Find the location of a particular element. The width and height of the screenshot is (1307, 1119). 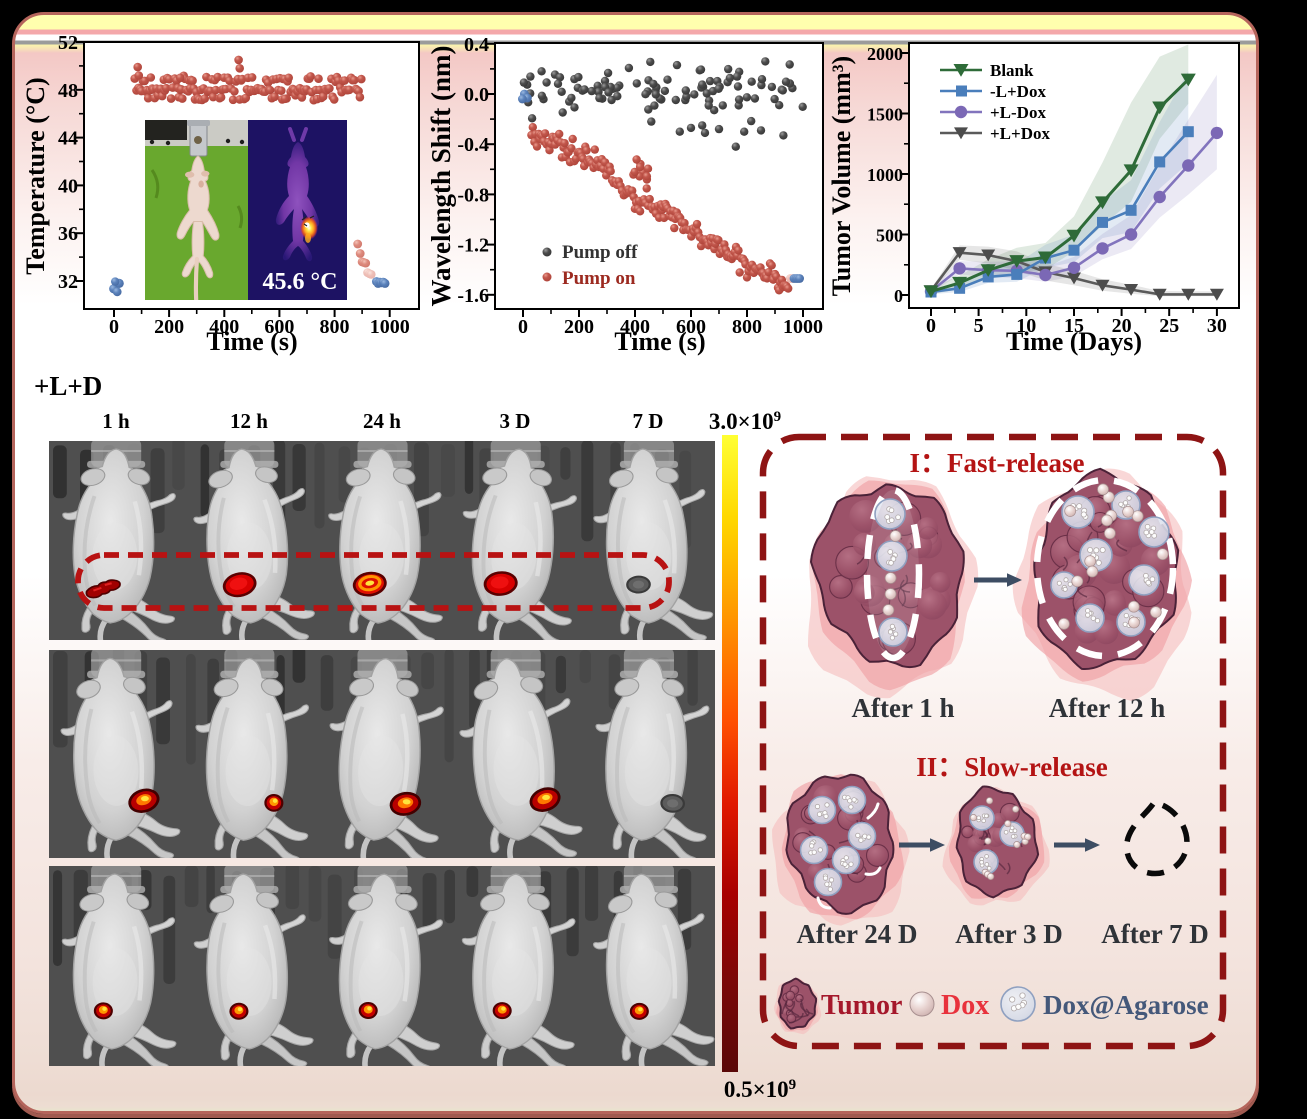

svg-text: After 12 h is located at coordinates (1107, 708).